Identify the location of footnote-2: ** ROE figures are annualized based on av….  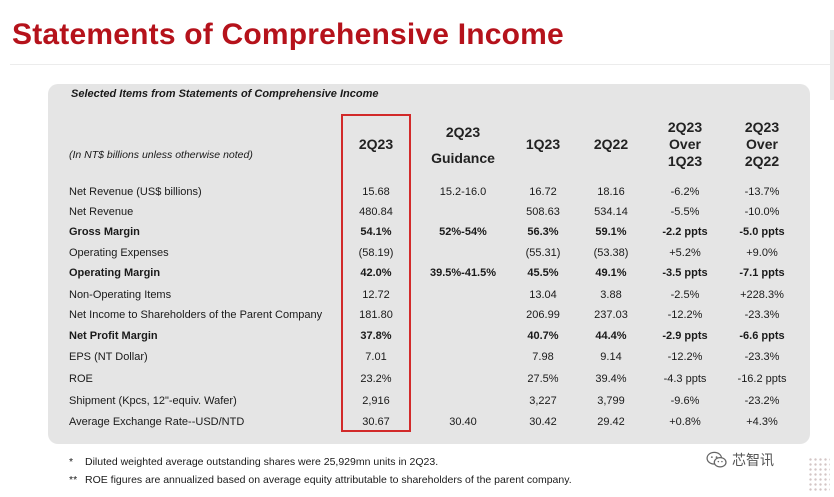
(320, 480).